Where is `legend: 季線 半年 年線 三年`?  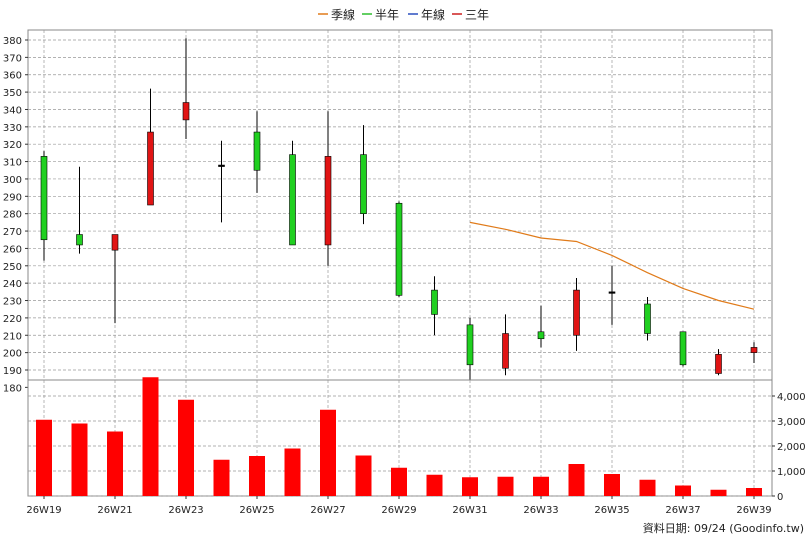 legend: 季線 半年 年線 三年 is located at coordinates (403, 14).